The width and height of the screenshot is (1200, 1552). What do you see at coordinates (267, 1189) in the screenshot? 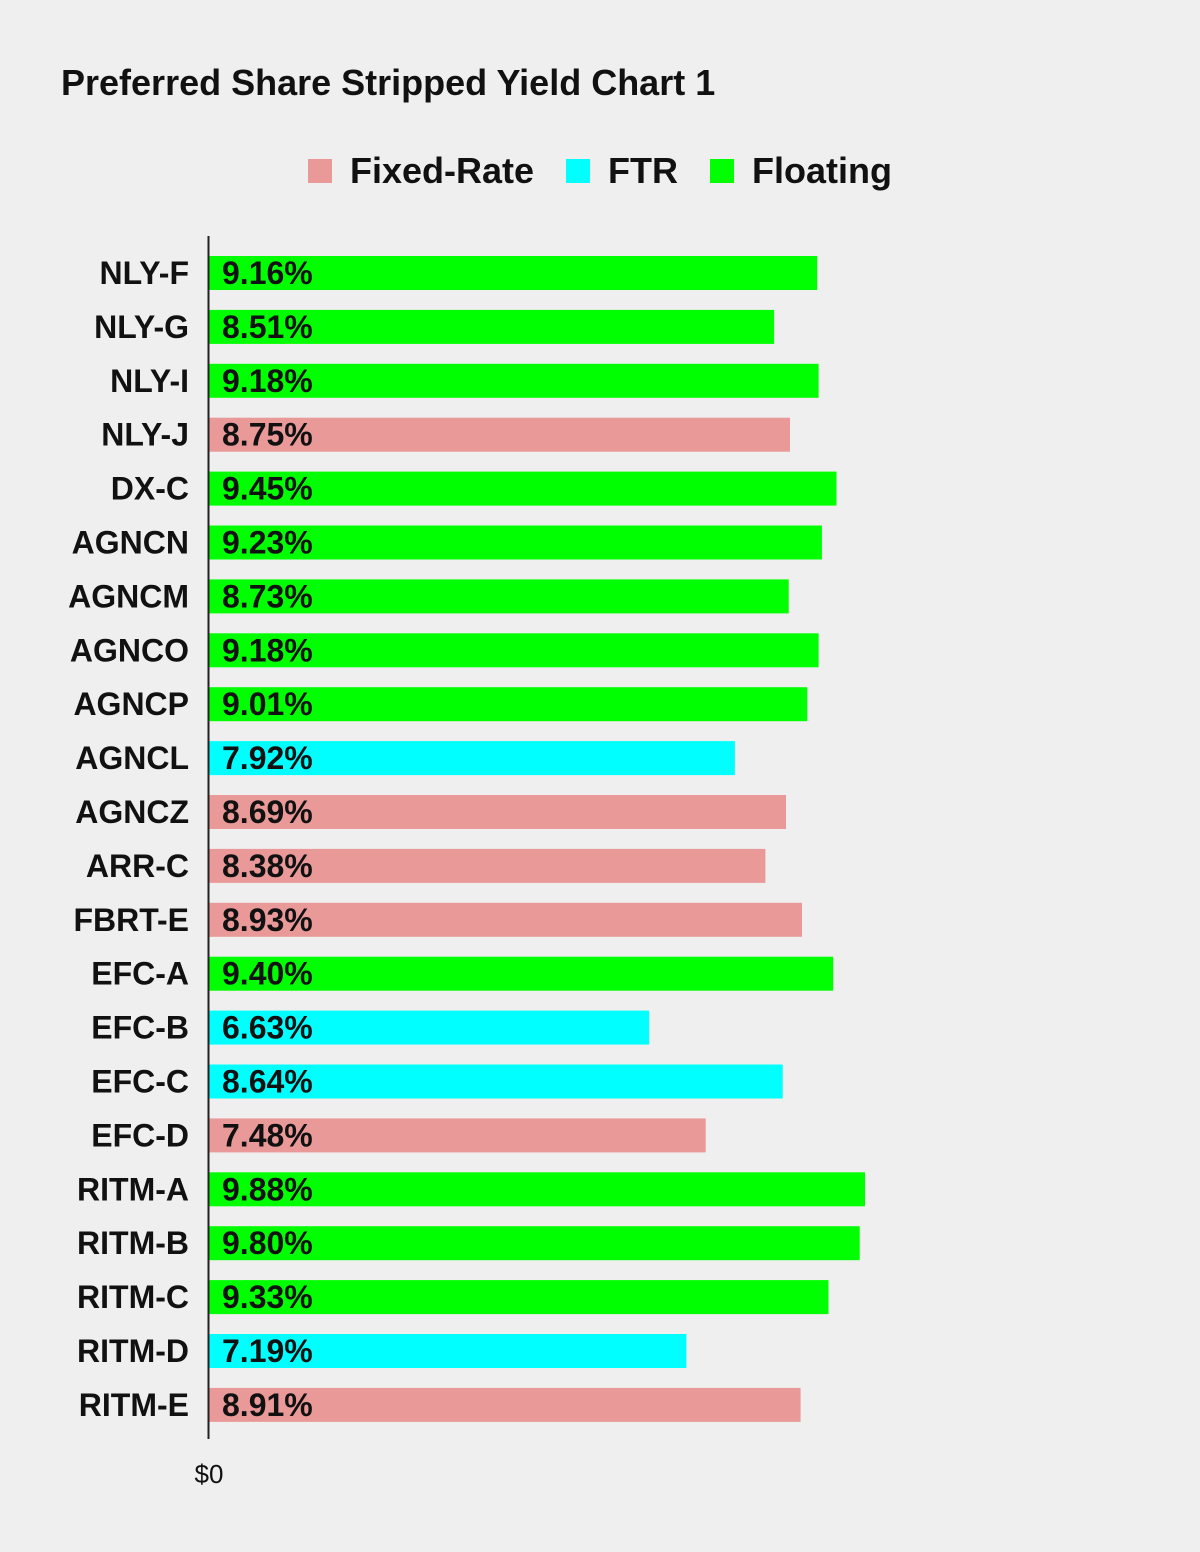
I see `value-label-ritm-a: 9.88%` at bounding box center [267, 1189].